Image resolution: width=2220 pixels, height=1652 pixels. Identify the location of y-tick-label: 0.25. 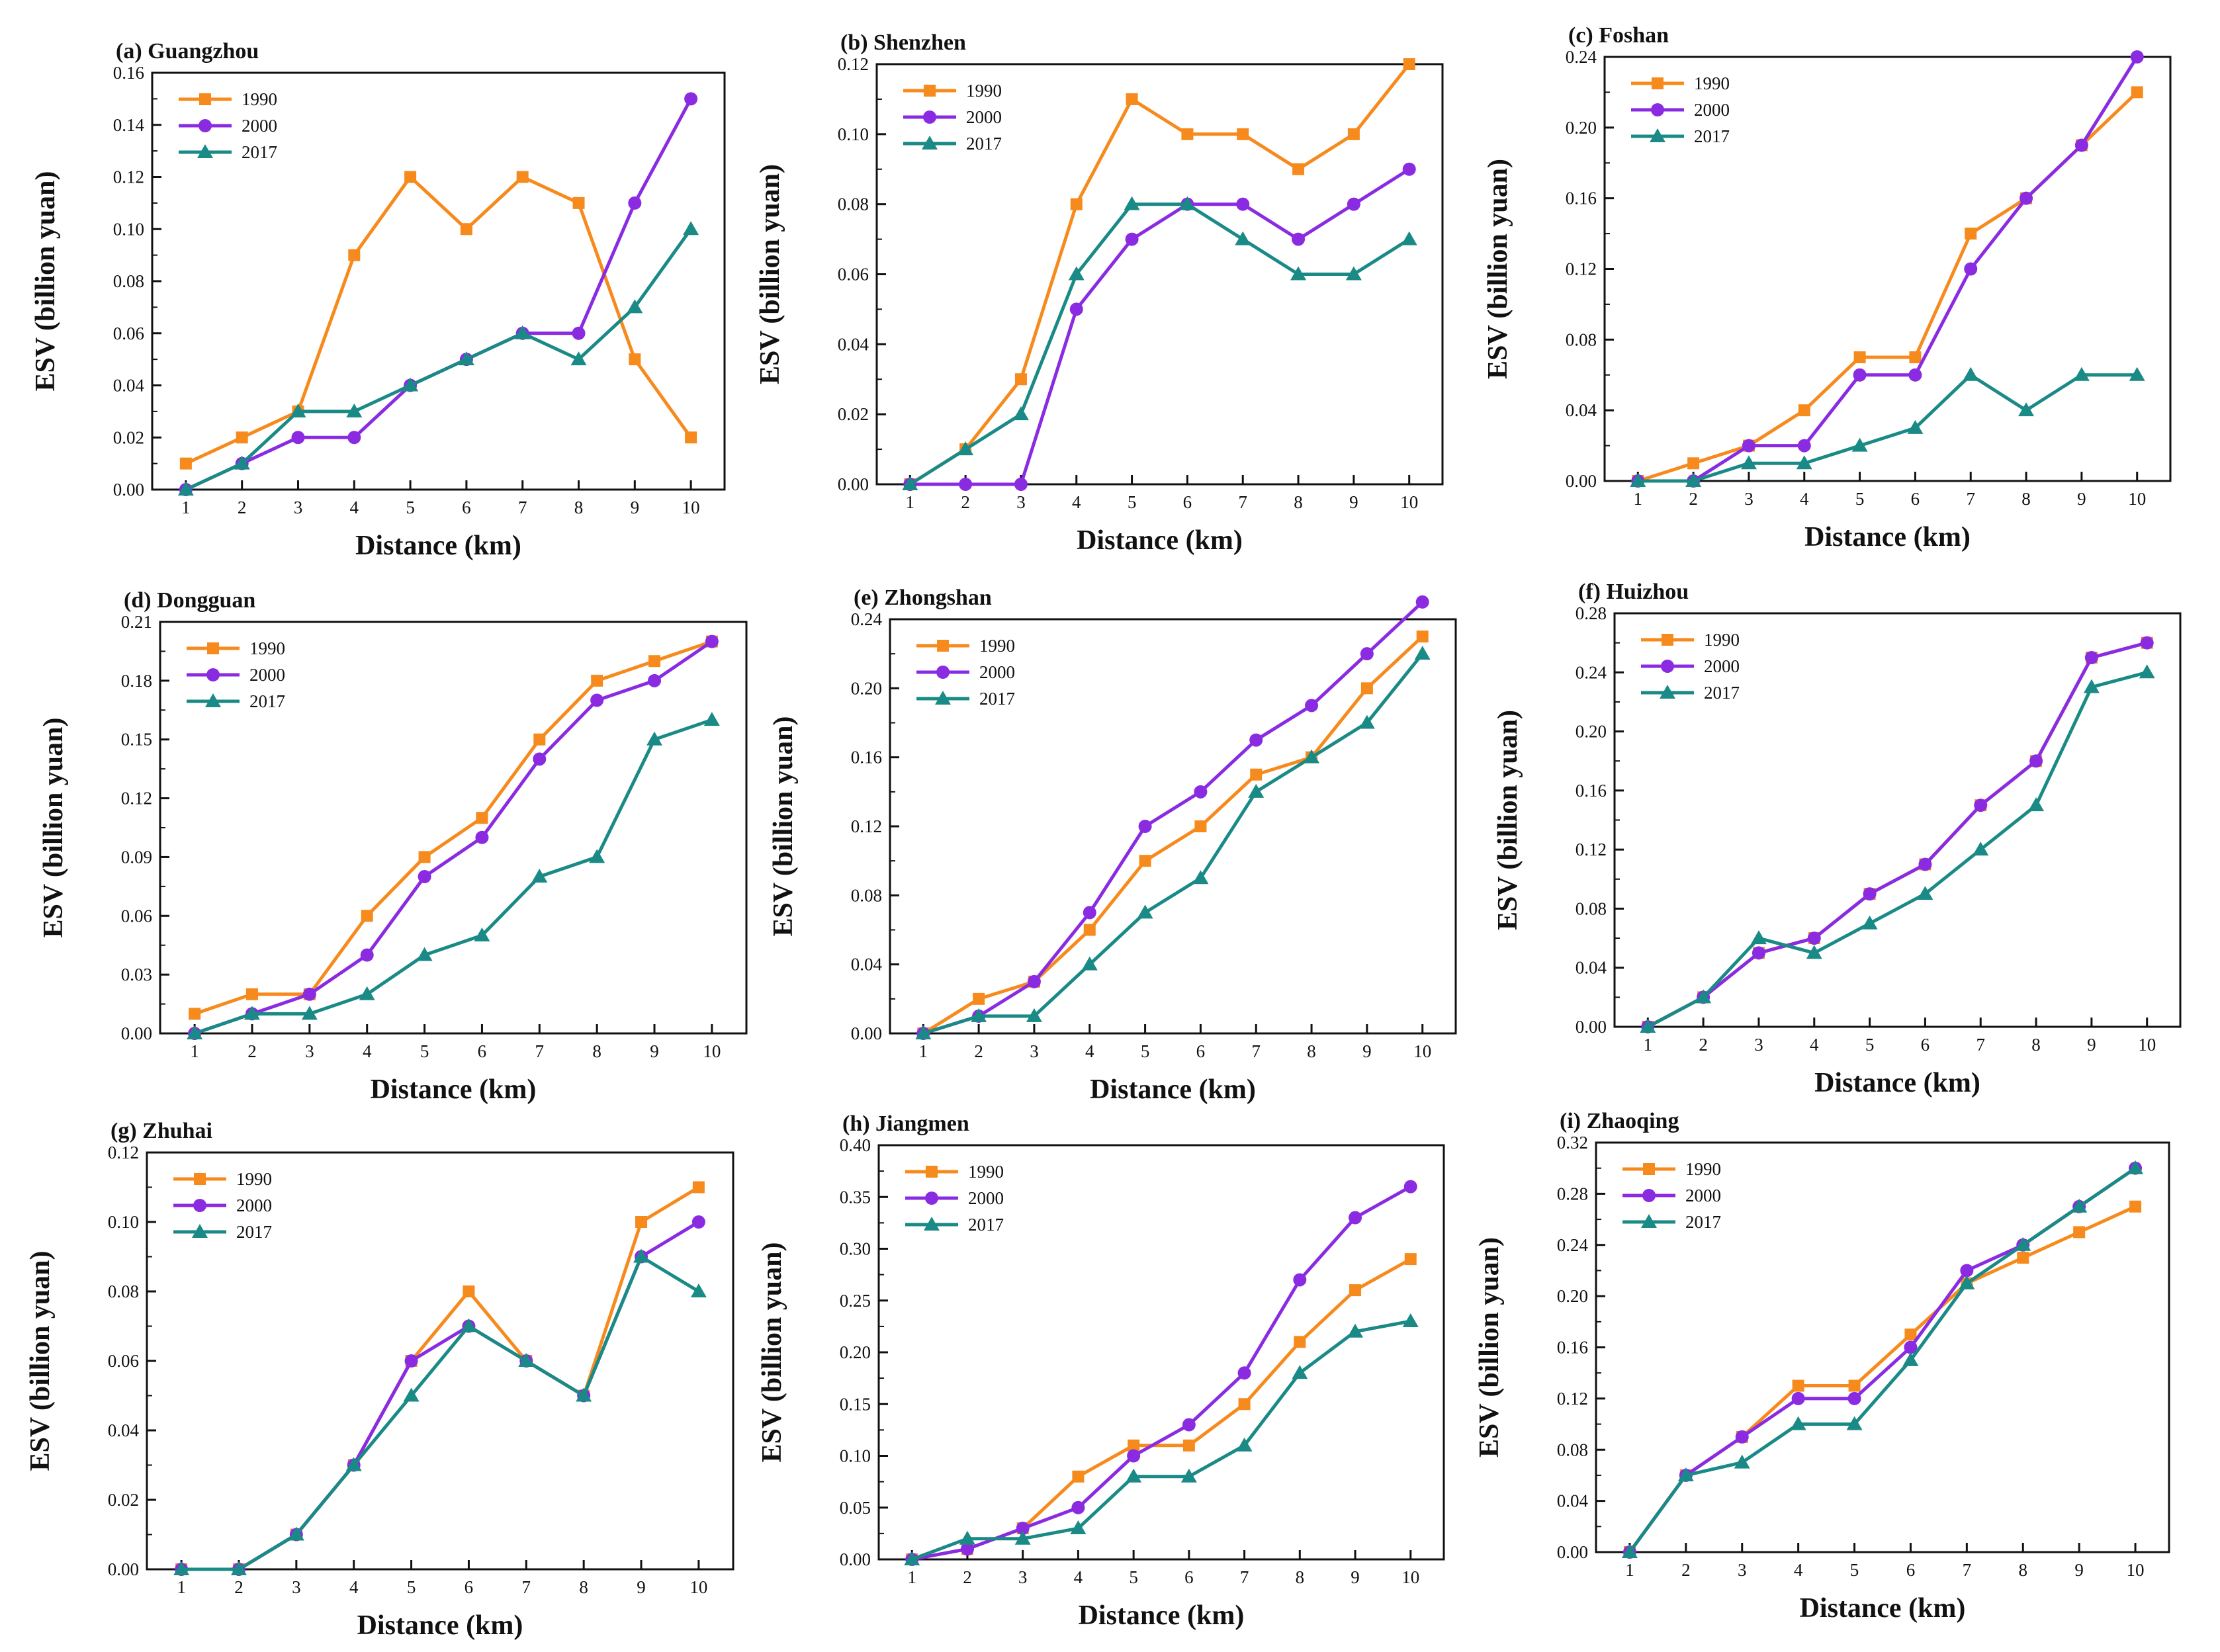
(855, 1301).